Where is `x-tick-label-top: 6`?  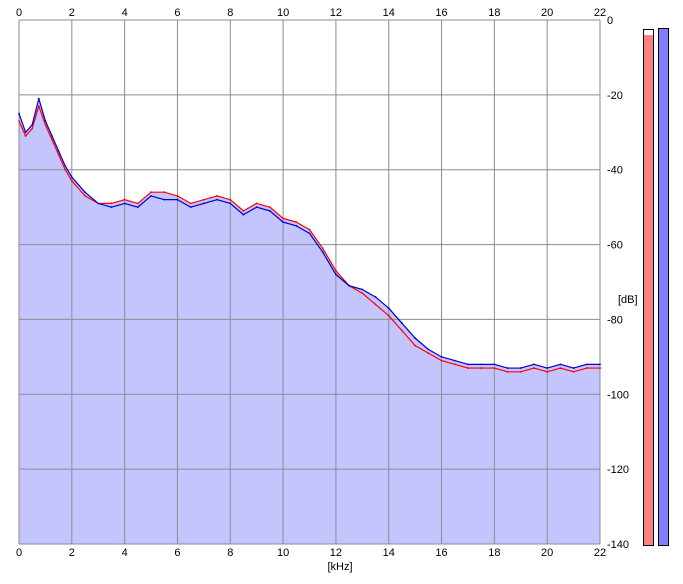
x-tick-label-top: 6 is located at coordinates (177, 13).